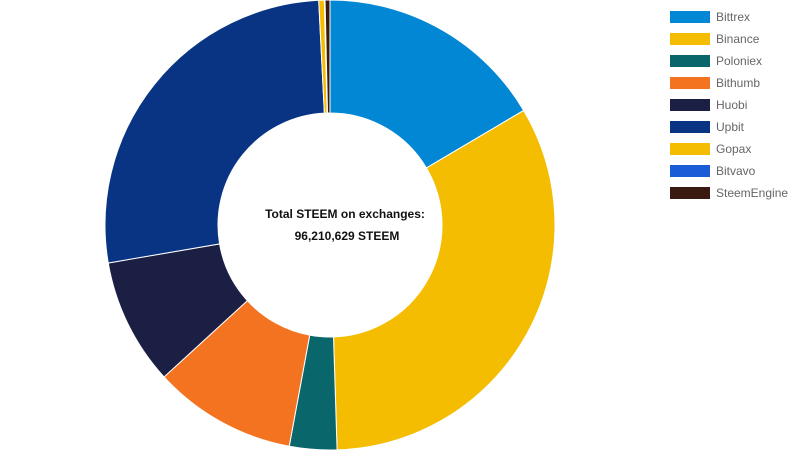  What do you see at coordinates (739, 61) in the screenshot?
I see `legend-label: Poloniex` at bounding box center [739, 61].